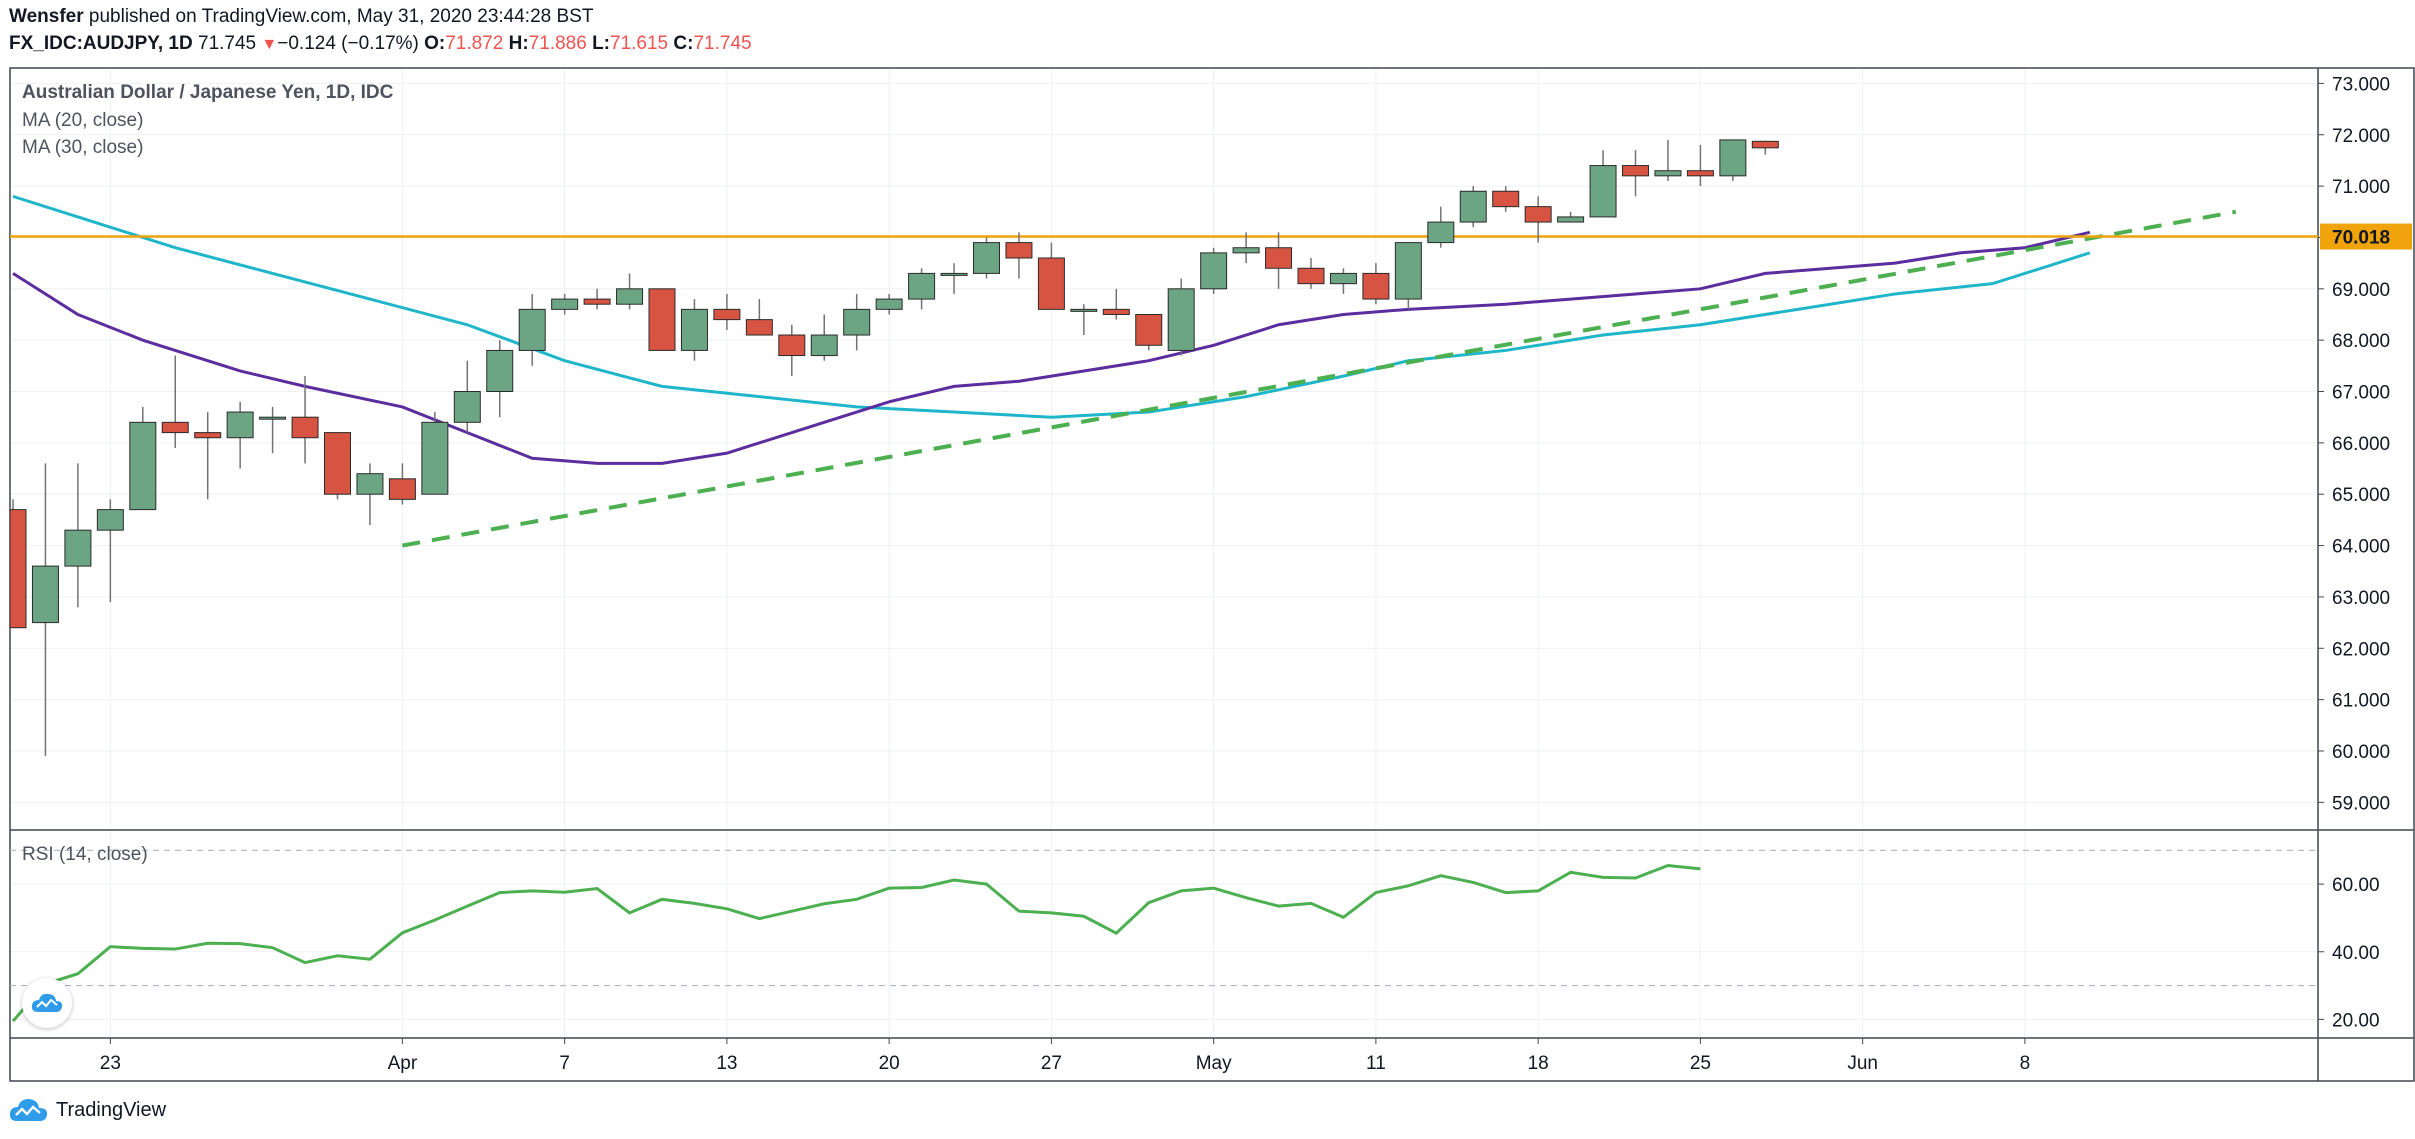 This screenshot has width=2415, height=1139. I want to click on time-tick-label: Apr, so click(403, 1063).